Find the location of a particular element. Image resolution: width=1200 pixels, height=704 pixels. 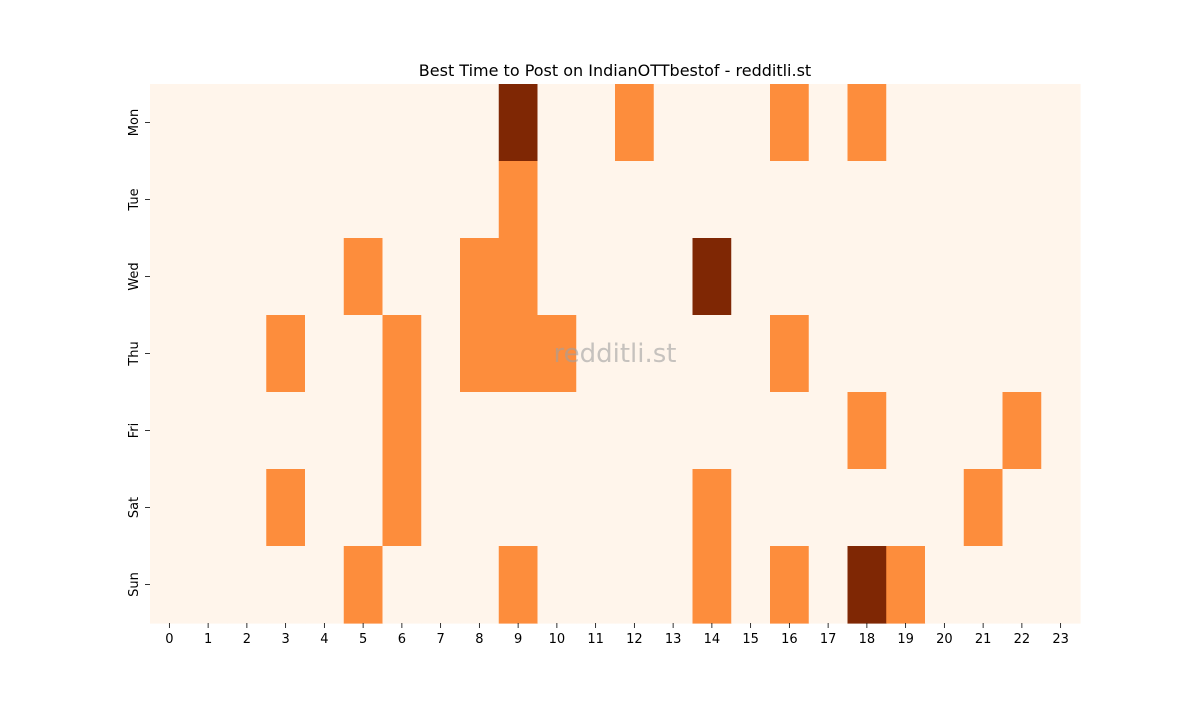

x-tick-label: 2 is located at coordinates (247, 639).